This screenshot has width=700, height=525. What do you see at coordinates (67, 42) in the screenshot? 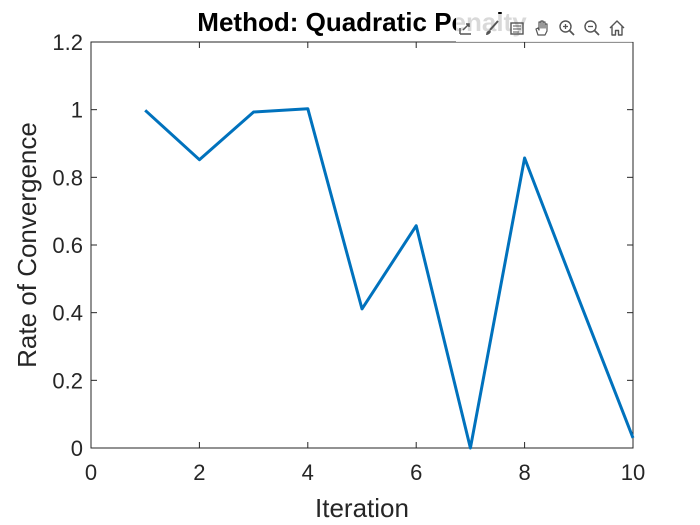
I see `y-tick-label: 1.2` at bounding box center [67, 42].